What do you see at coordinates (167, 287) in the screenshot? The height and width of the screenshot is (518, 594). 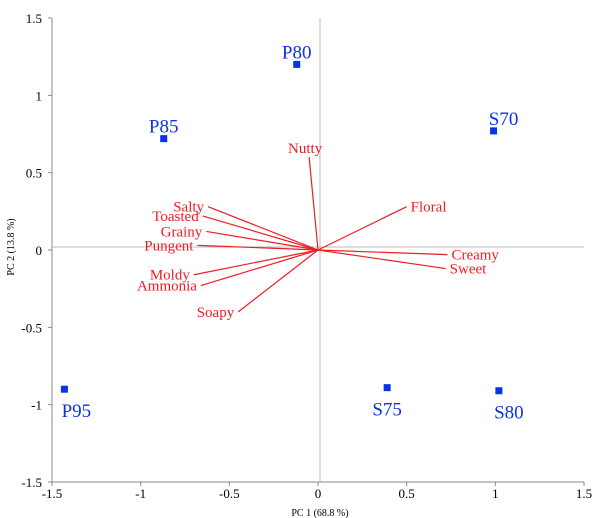 I see `vector-label-ammonia: Ammonia` at bounding box center [167, 287].